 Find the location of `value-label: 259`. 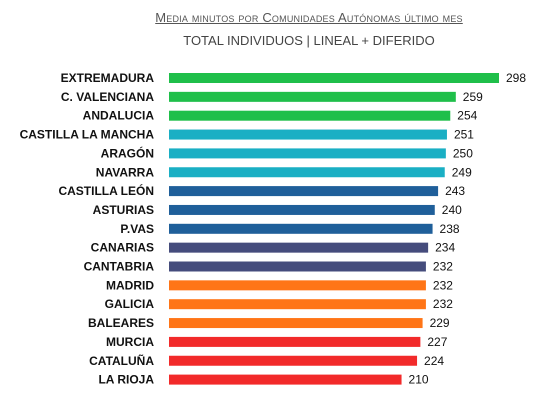

value-label: 259 is located at coordinates (473, 97).